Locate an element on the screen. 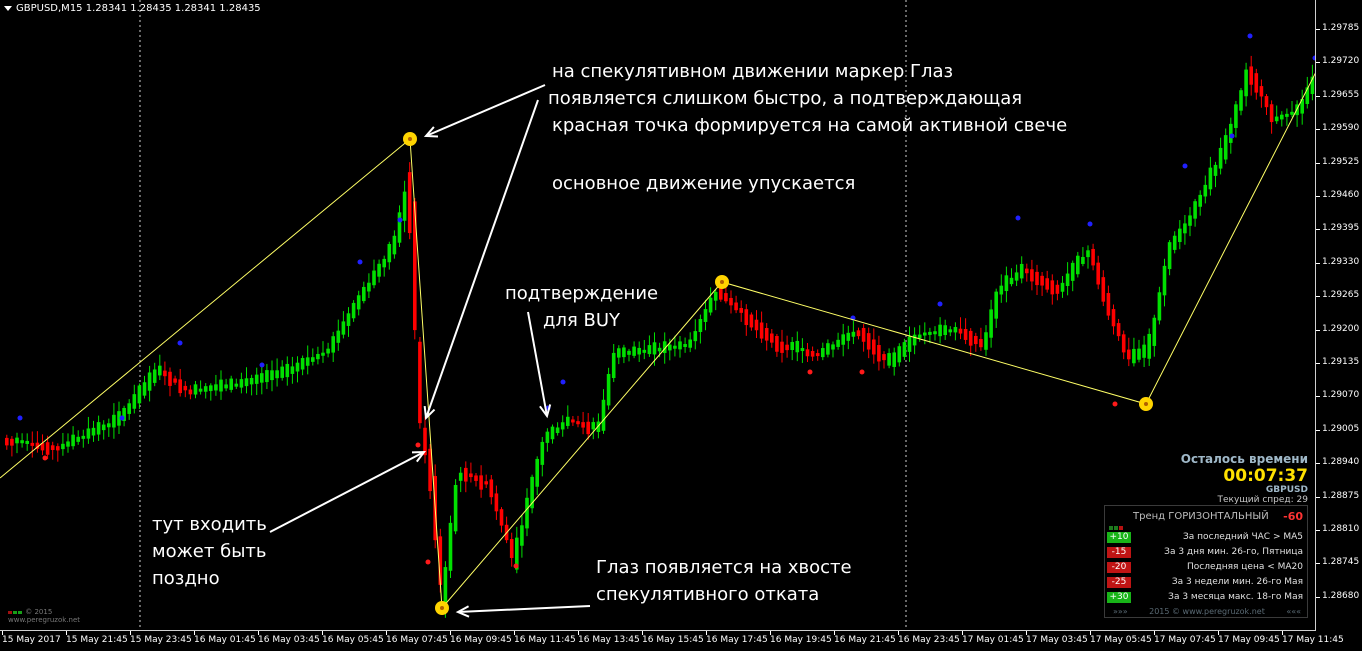 The height and width of the screenshot is (651, 1362). panel-footer: »»» 2015 © www.peregruzok.net ««« is located at coordinates (1207, 611).